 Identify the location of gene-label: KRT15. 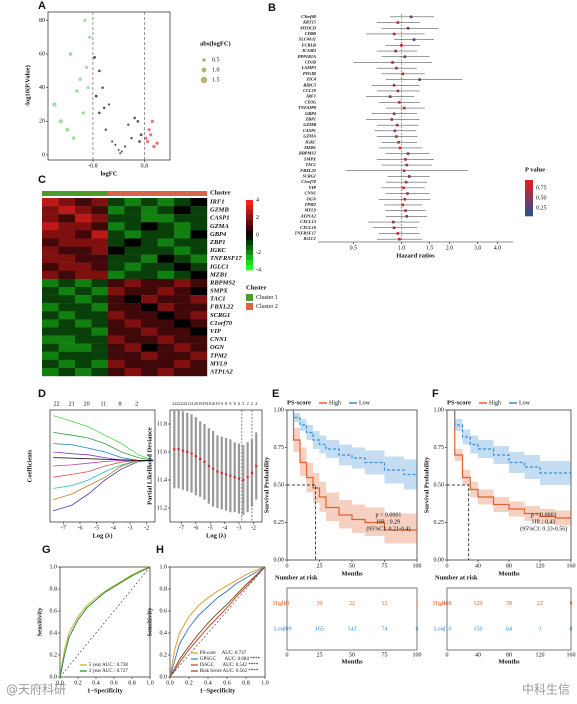
(309, 22).